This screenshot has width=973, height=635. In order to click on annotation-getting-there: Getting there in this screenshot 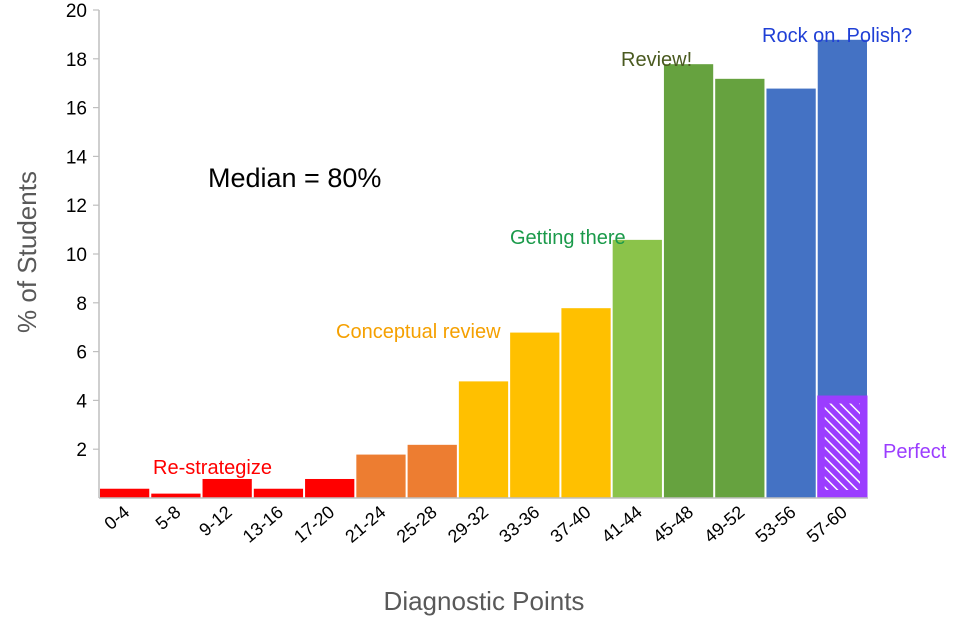, I will do `click(568, 238)`.